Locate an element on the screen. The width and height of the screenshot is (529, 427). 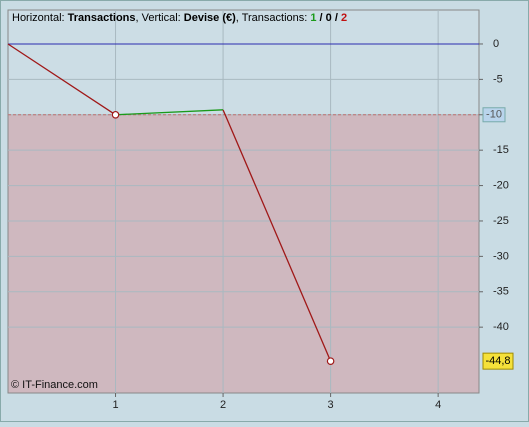
threshold-label-box is located at coordinates (494, 115).